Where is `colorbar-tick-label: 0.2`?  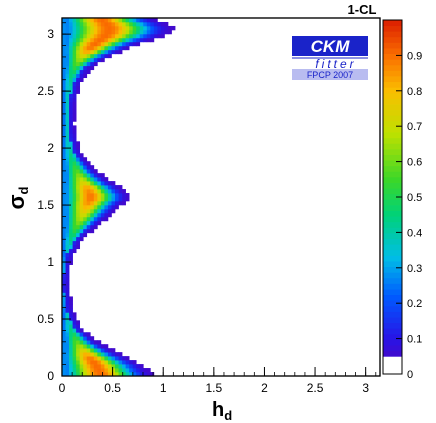 colorbar-tick-label: 0.2 is located at coordinates (414, 304).